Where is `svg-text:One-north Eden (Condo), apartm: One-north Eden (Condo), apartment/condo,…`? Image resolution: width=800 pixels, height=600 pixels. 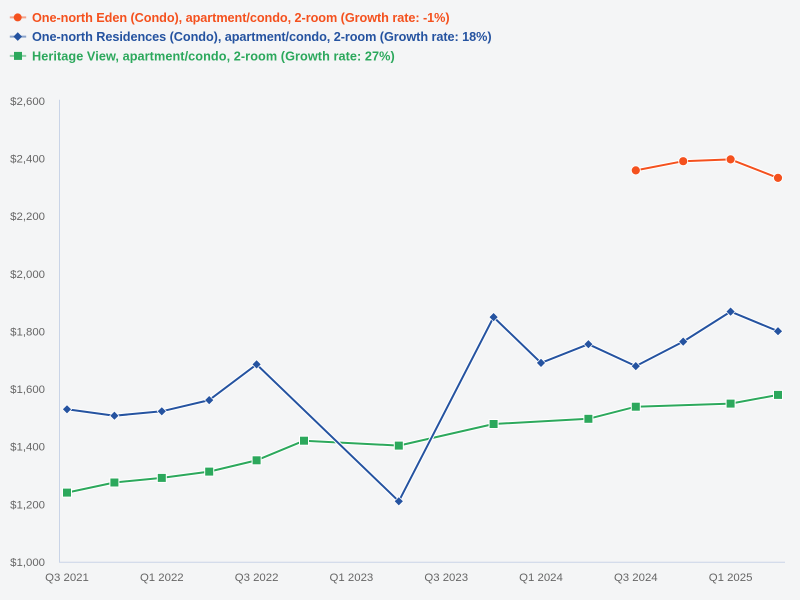
svg-text:One-north Eden (Condo), apartm: One-north Eden (Condo), apartment/condo,… is located at coordinates (241, 18).